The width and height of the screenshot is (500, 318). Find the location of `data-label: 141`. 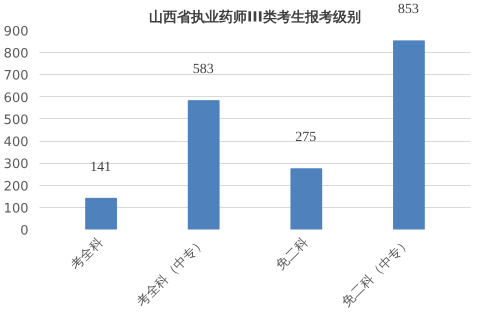

data-label: 141 is located at coordinates (101, 168).